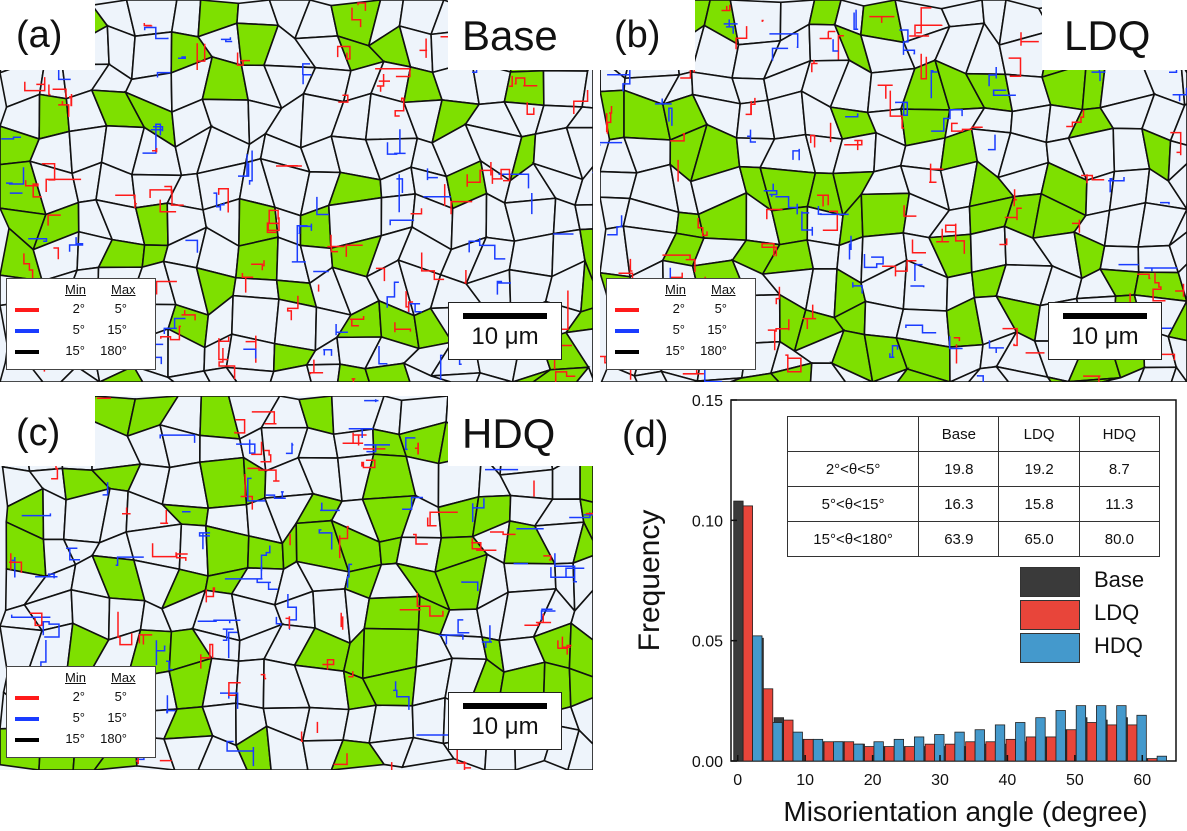 This screenshot has width=1187, height=831. Describe the element at coordinates (1119, 504) in the screenshot. I see `table-cell: 11.3` at that location.